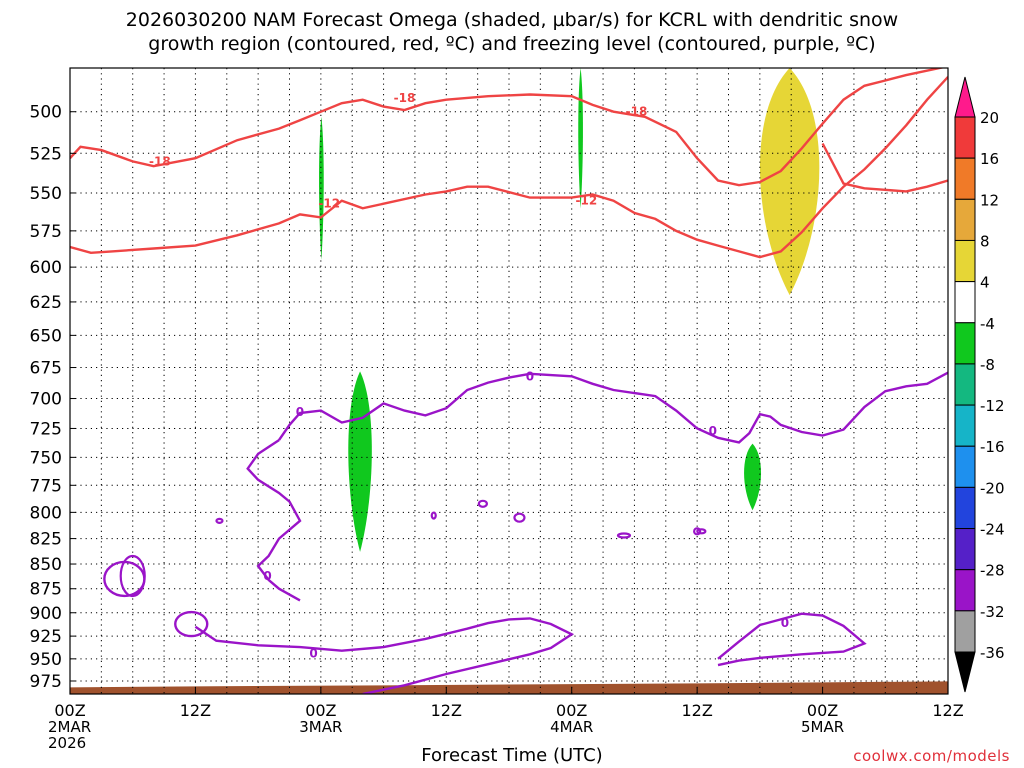 This screenshot has width=1024, height=768. Describe the element at coordinates (46, 154) in the screenshot. I see `y-tick-label: 525` at that location.